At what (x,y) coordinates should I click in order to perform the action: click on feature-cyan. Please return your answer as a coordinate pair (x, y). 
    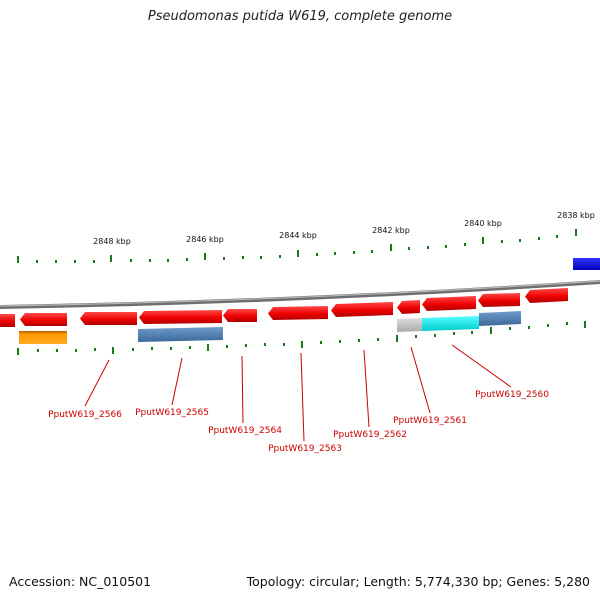
    Looking at the image, I should click on (450, 323).